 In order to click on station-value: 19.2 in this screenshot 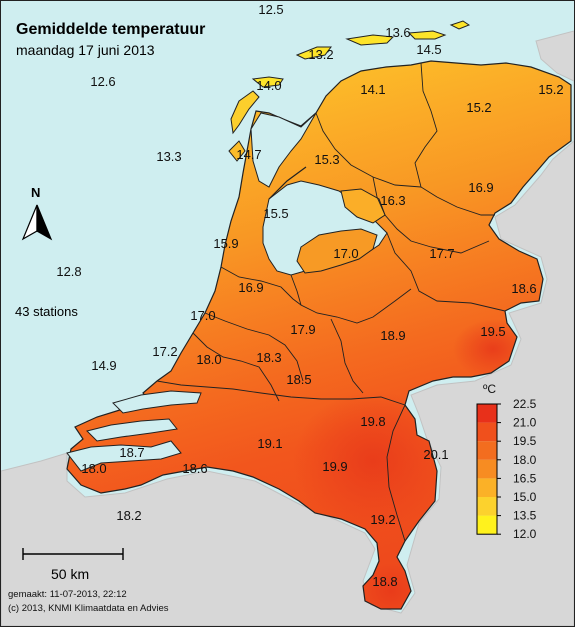, I will do `click(382, 519)`.